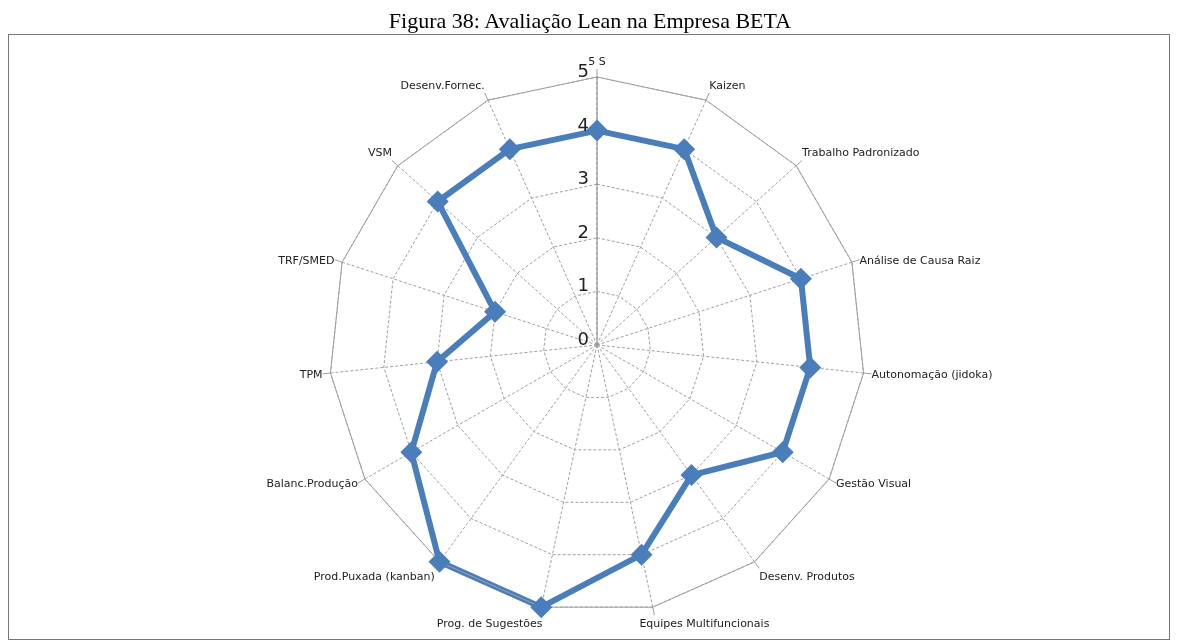  What do you see at coordinates (807, 577) in the screenshot?
I see `spoke-label: Desenv. Produtos` at bounding box center [807, 577].